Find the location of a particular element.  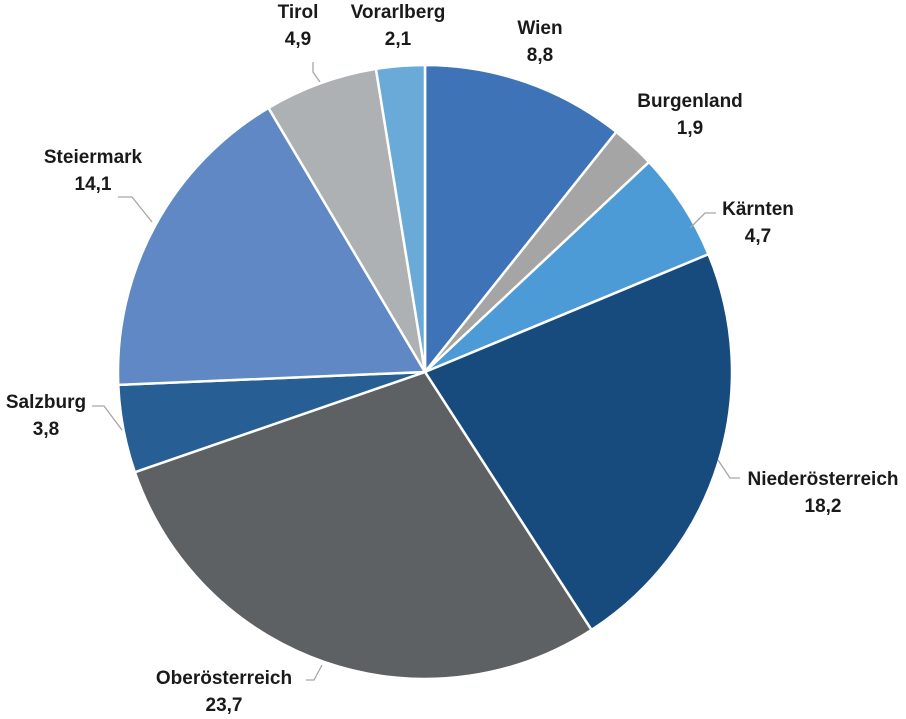

pie-slice-wien is located at coordinates (520, 218).